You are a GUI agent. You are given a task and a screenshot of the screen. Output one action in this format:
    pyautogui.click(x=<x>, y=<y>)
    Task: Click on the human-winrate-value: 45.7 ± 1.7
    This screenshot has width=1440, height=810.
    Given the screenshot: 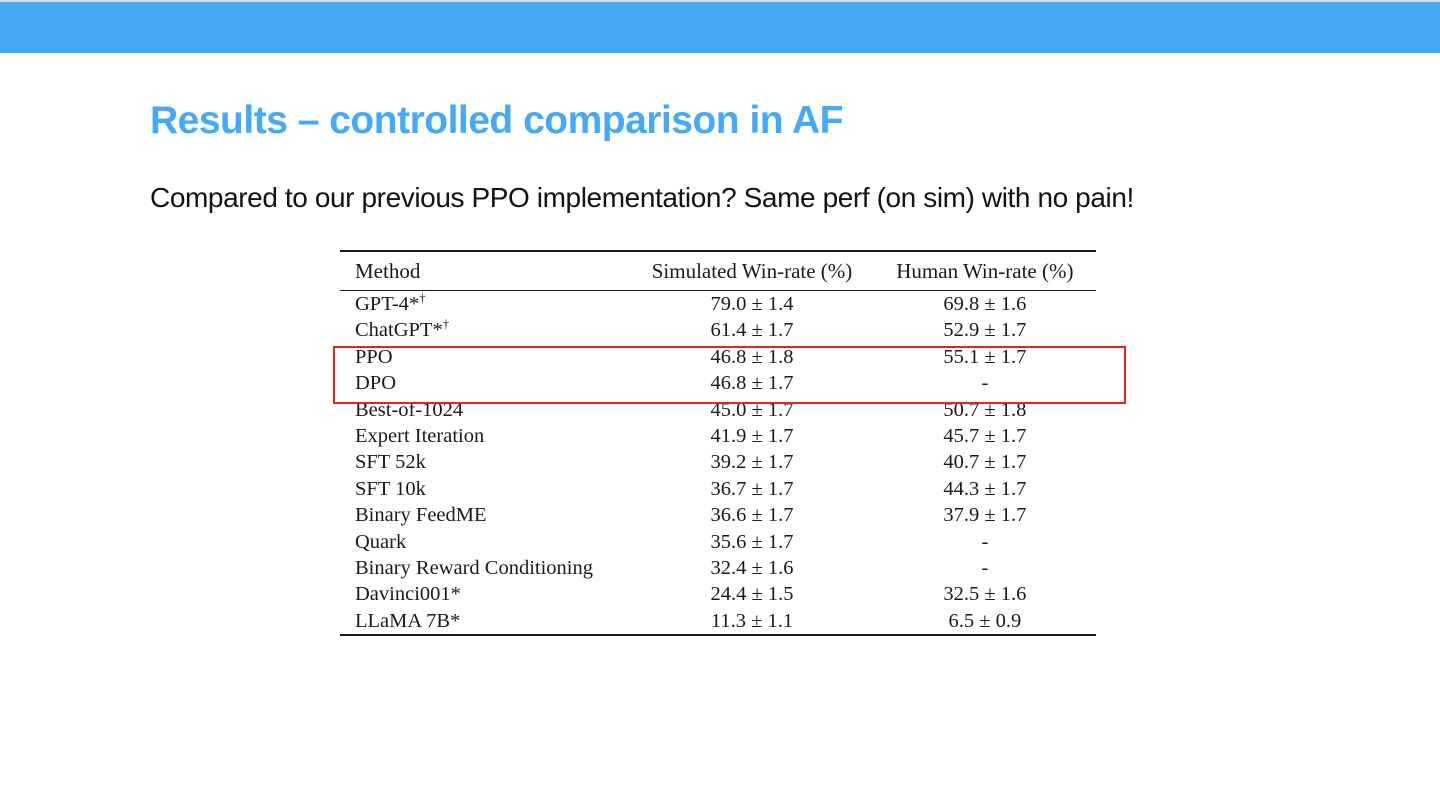 What is the action you would take?
    pyautogui.click(x=985, y=436)
    